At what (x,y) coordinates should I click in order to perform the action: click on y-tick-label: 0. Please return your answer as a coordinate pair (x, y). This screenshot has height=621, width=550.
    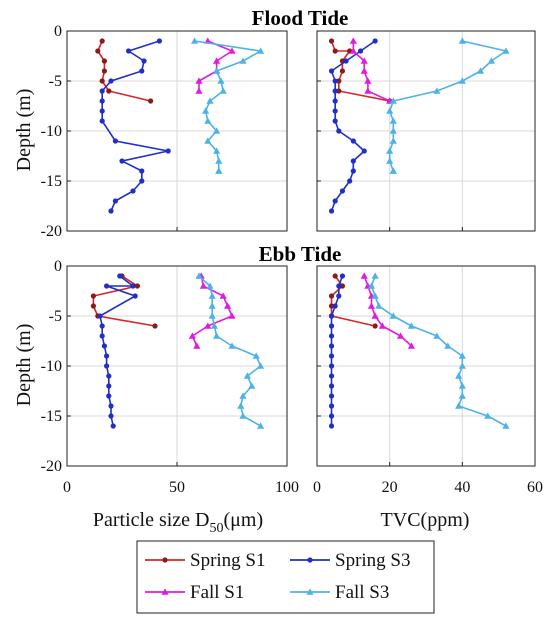
    Looking at the image, I should click on (58, 31).